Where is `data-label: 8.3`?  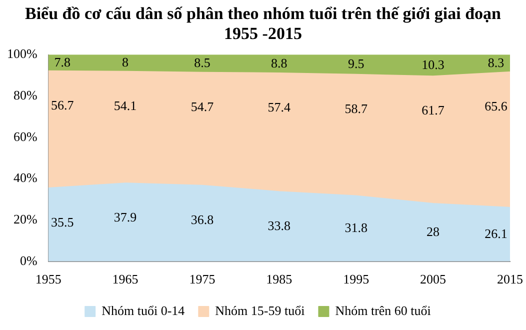 data-label: 8.3 is located at coordinates (496, 62).